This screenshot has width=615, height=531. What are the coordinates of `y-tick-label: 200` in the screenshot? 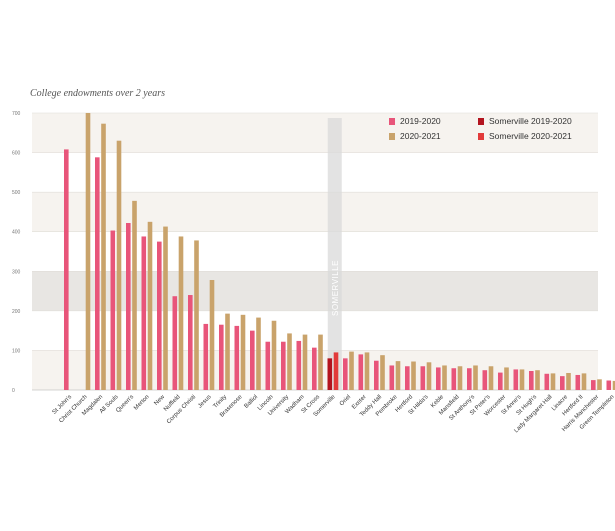 It's located at (16, 312).